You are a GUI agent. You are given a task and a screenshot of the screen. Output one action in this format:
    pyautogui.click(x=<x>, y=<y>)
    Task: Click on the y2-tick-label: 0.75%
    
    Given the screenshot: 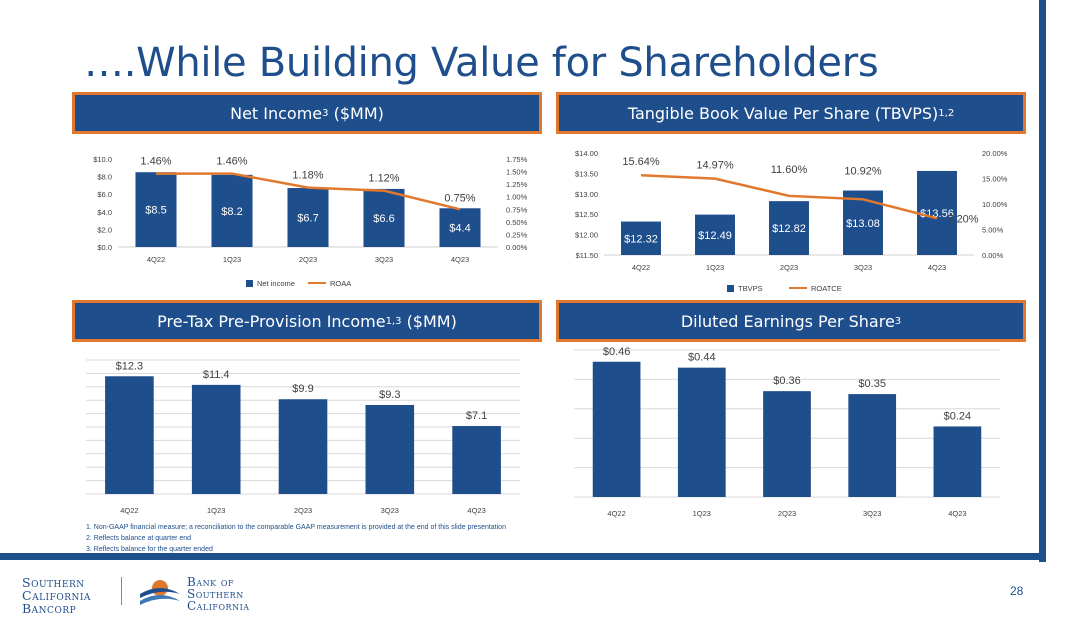 What is the action you would take?
    pyautogui.click(x=517, y=209)
    